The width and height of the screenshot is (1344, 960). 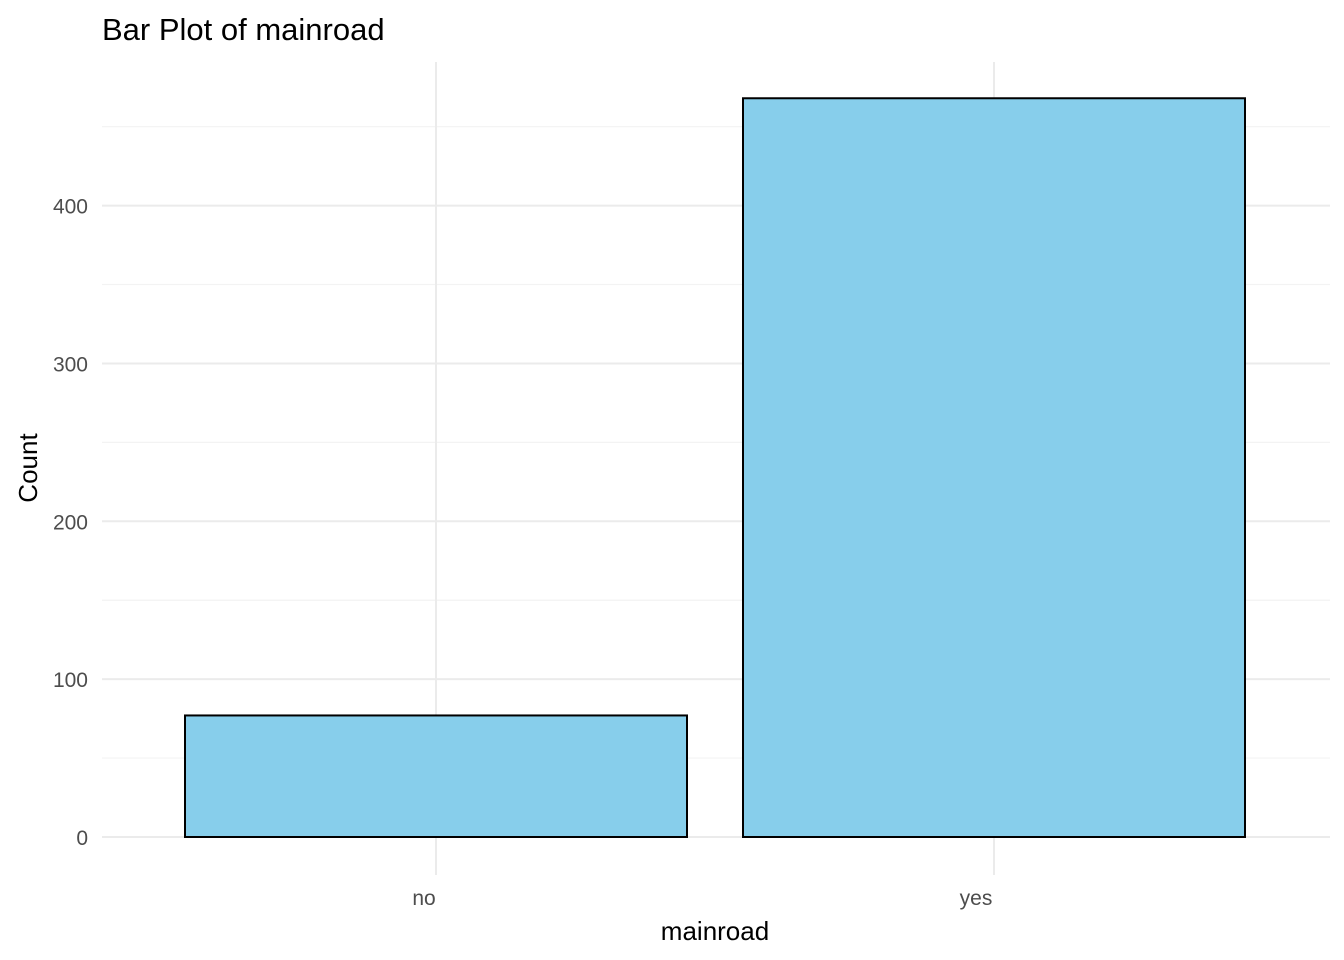 I want to click on bar-no, so click(x=436, y=776).